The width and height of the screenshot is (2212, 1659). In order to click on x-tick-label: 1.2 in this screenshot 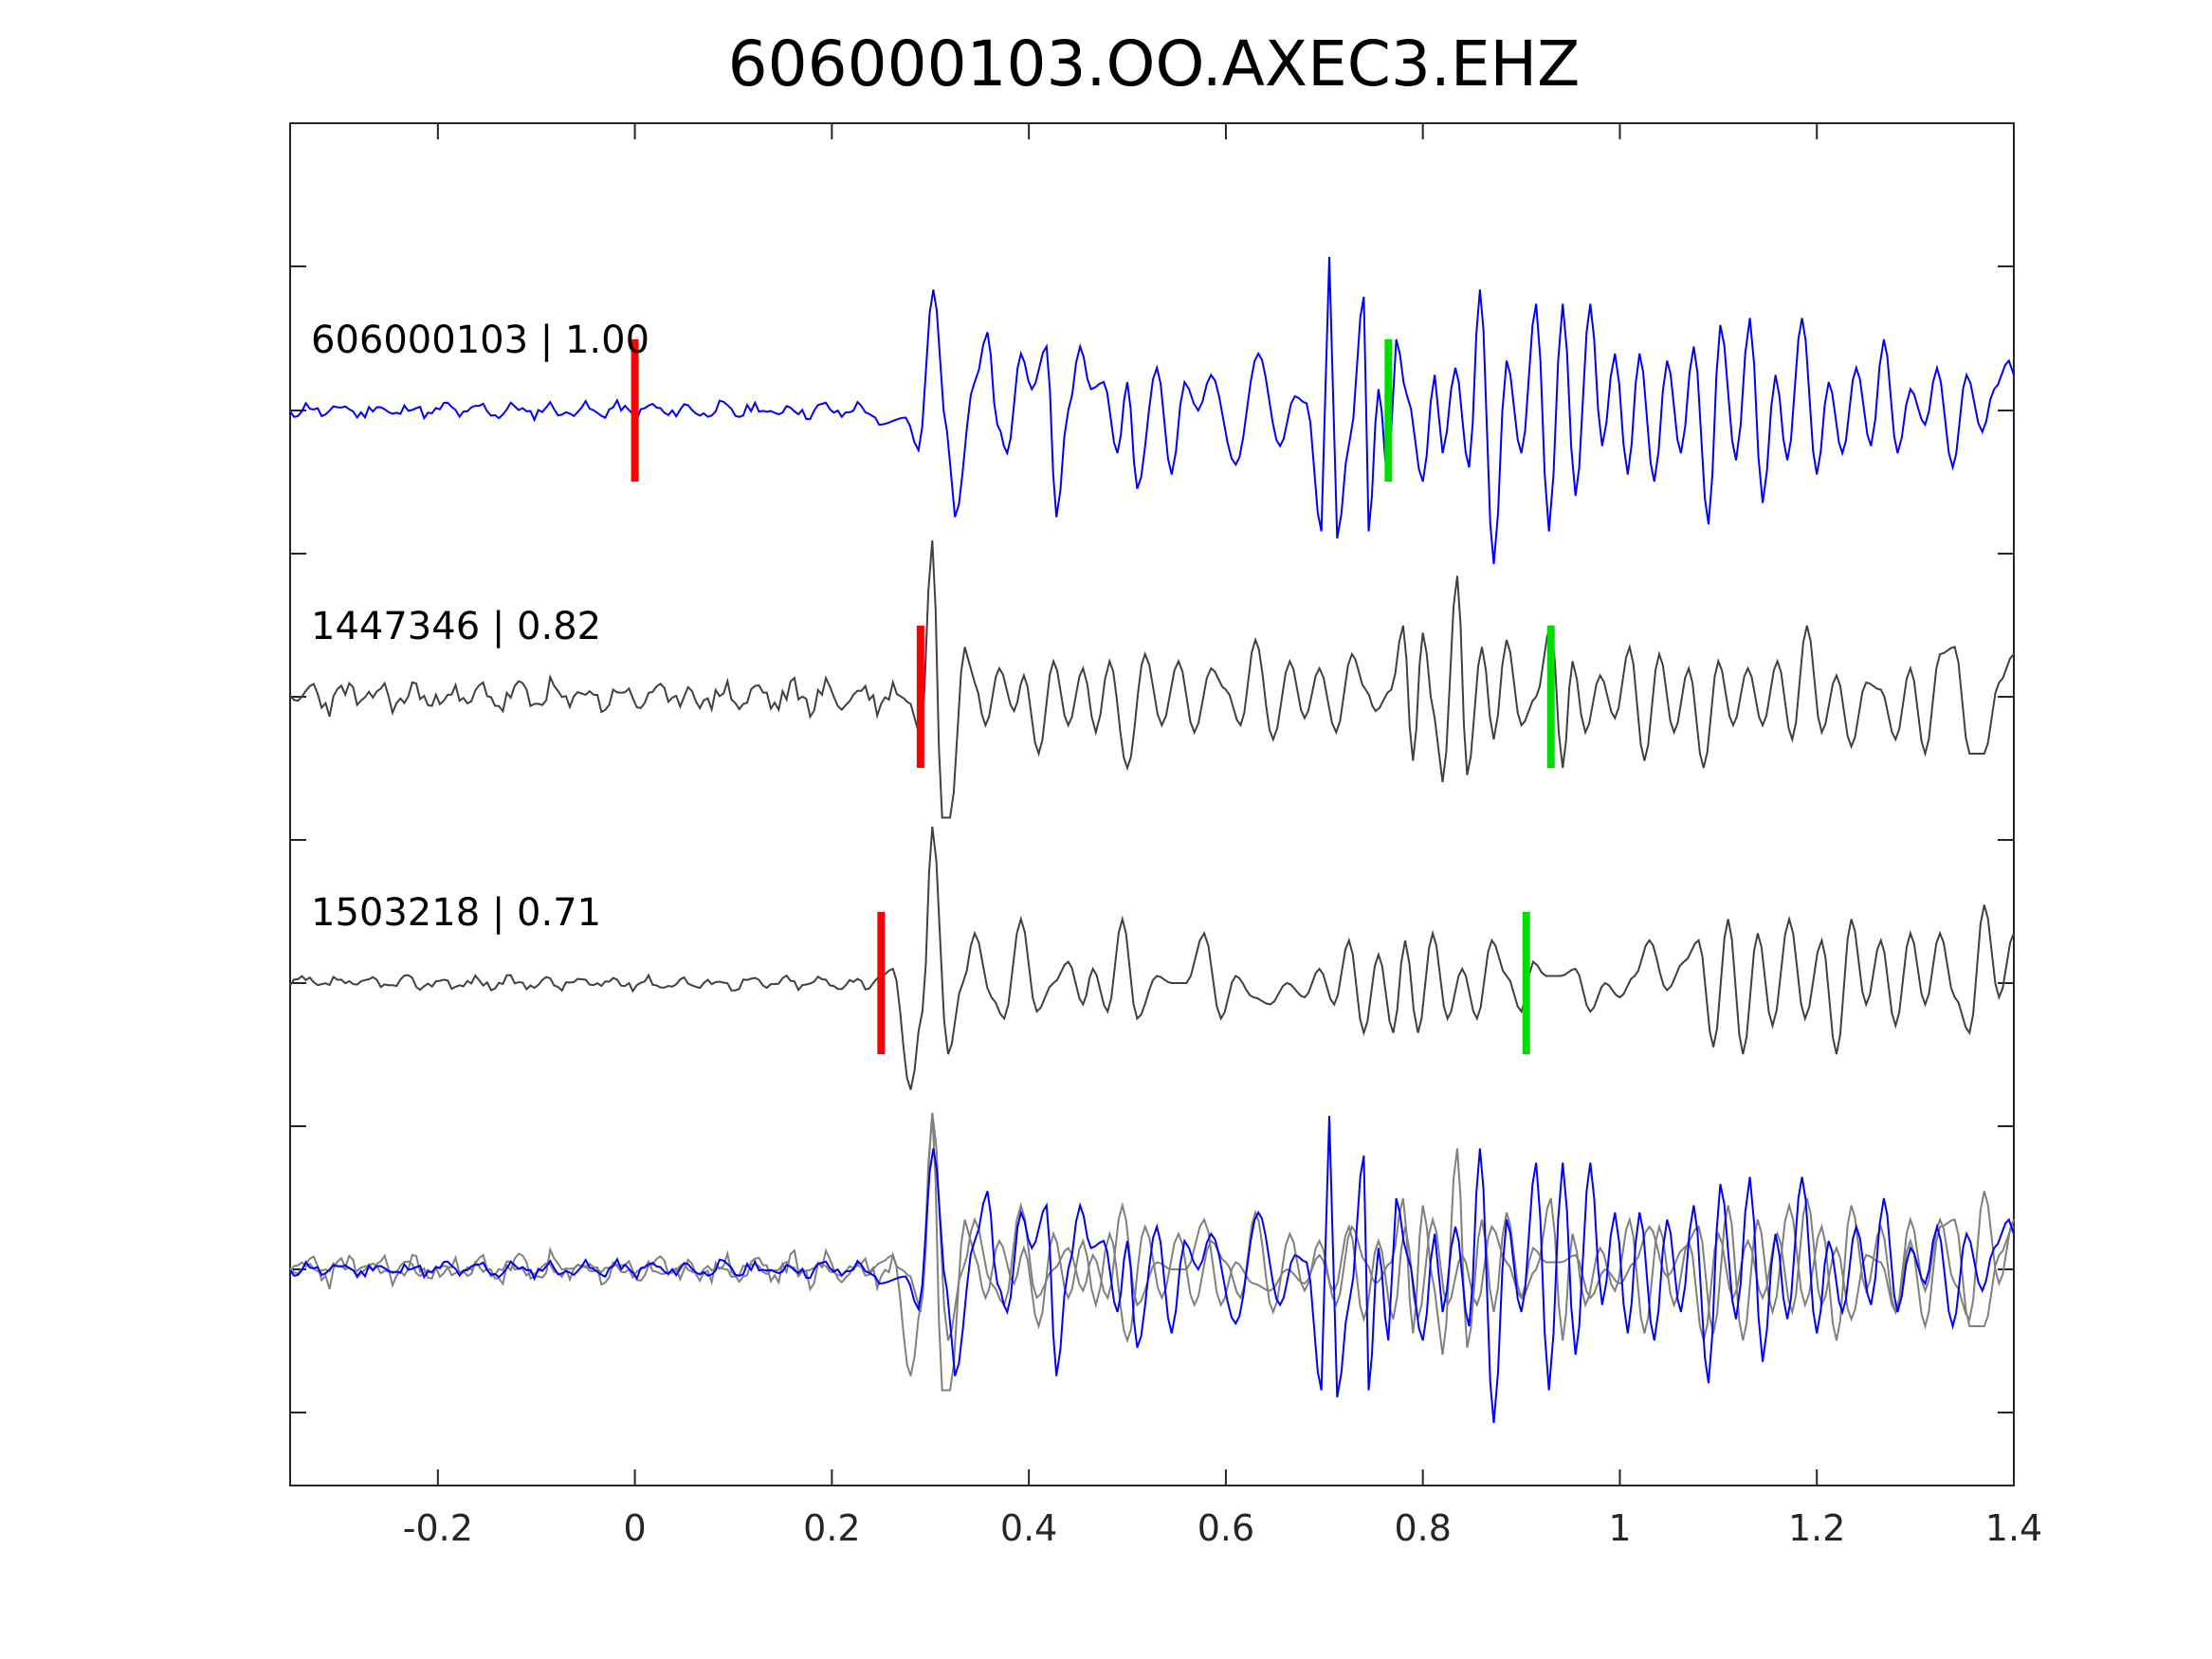, I will do `click(1816, 1528)`.